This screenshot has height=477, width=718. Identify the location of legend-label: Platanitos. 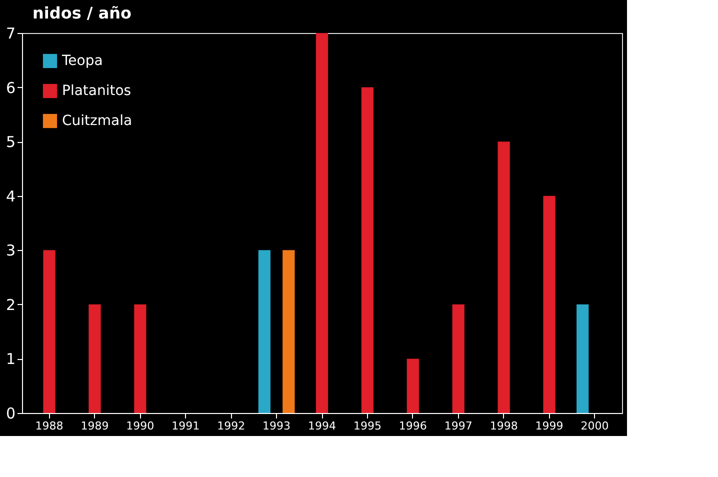
(97, 91).